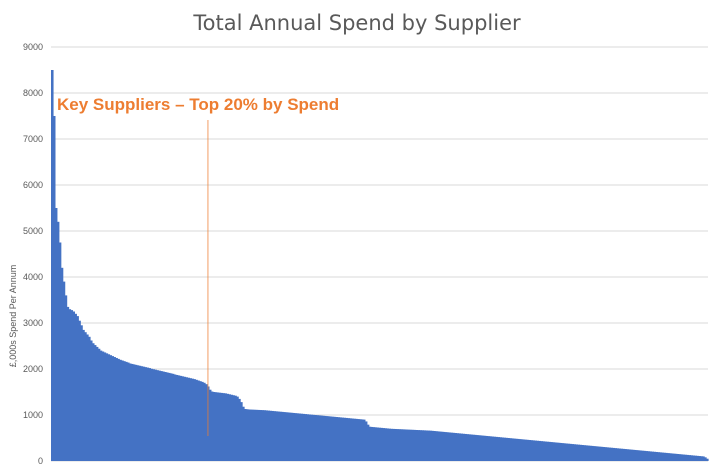 The image size is (720, 472). What do you see at coordinates (33, 369) in the screenshot?
I see `y-tick-label: 2000` at bounding box center [33, 369].